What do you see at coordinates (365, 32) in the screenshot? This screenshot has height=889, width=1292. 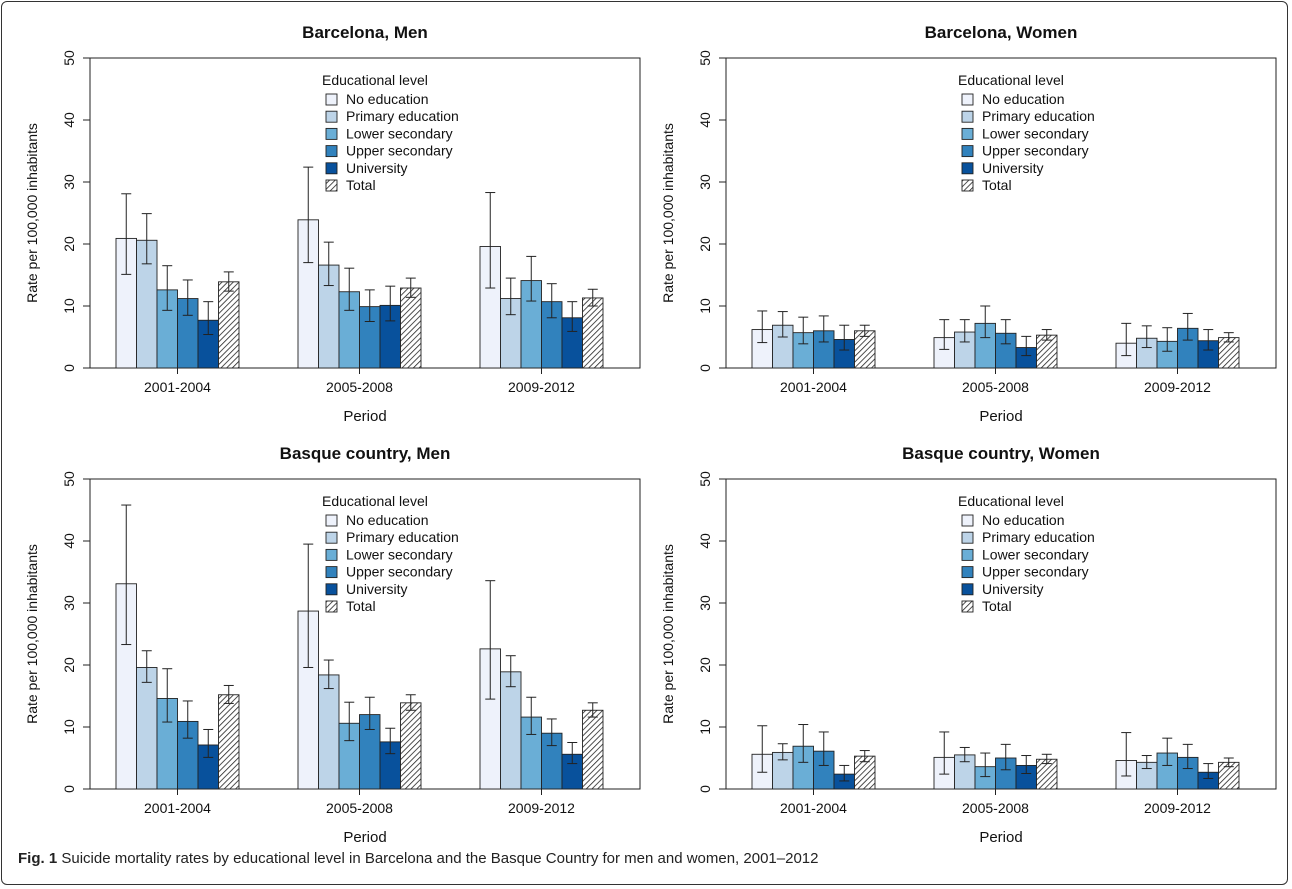 I see `chart-title: Barcelona, Men` at bounding box center [365, 32].